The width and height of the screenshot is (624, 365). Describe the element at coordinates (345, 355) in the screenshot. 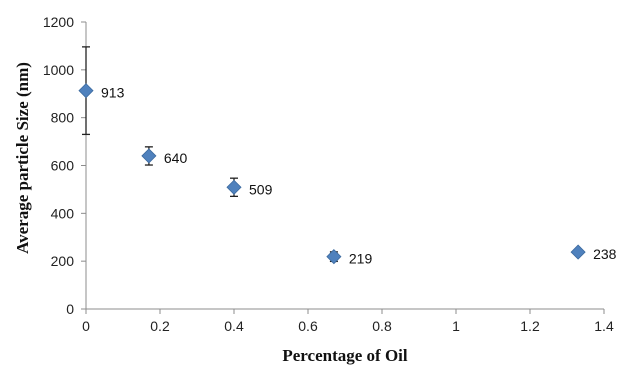

I see `x-axis-title: Percentage of Oil` at that location.